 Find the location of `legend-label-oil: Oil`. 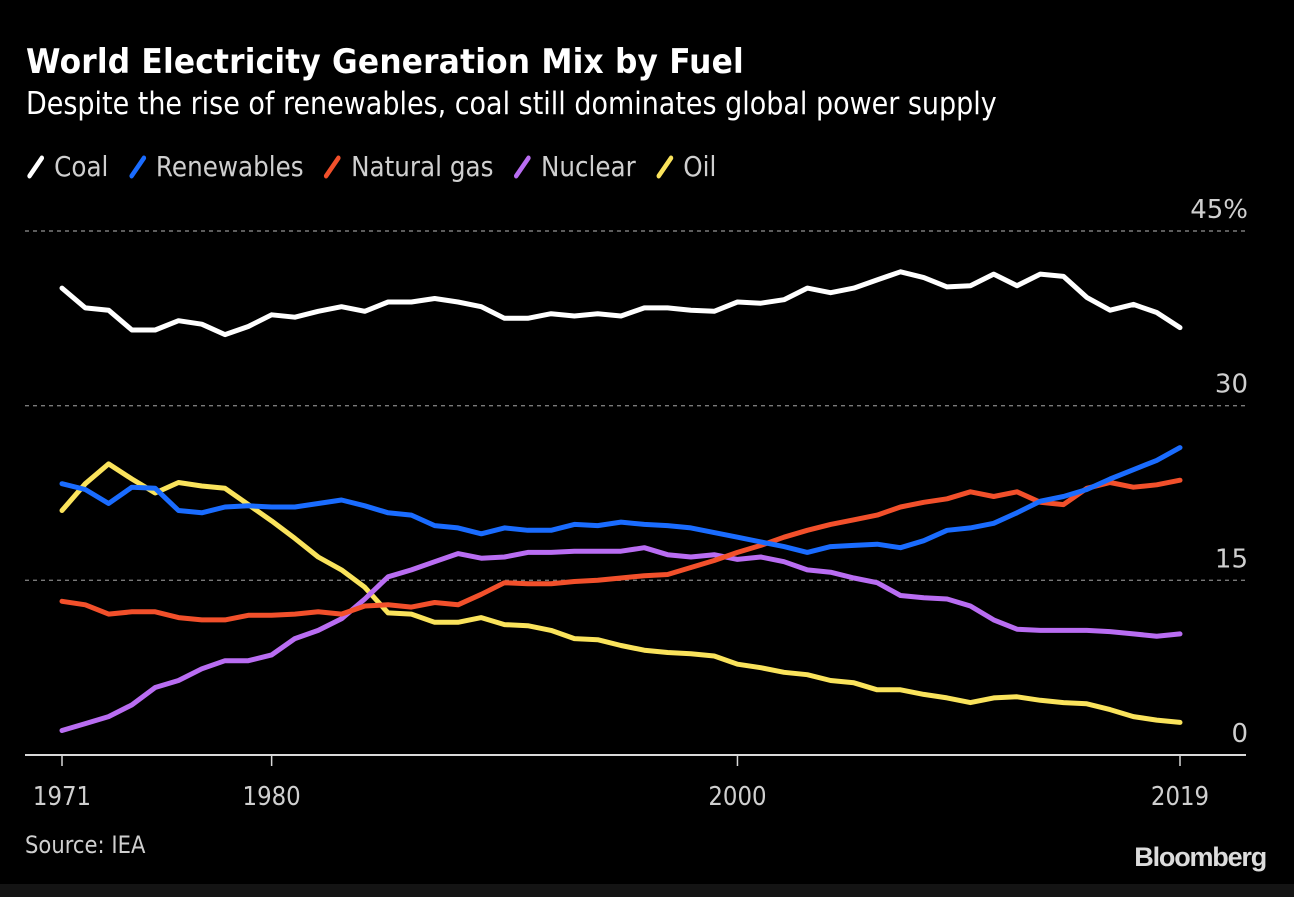

legend-label-oil: Oil is located at coordinates (700, 166).